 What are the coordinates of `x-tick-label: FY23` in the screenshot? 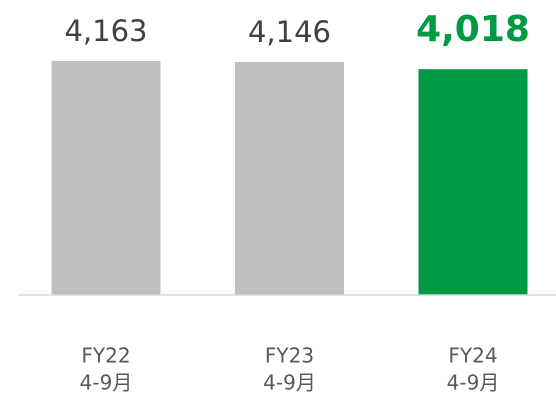 It's located at (289, 356).